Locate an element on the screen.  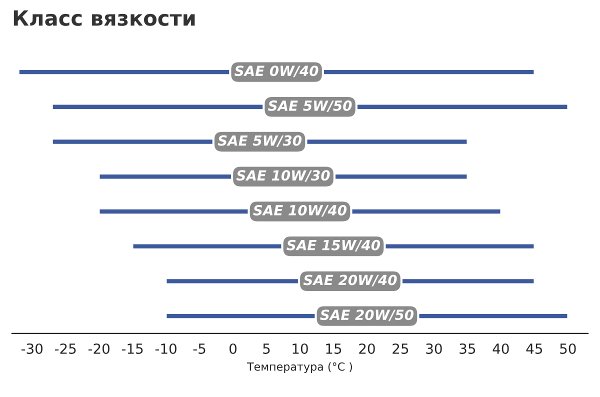
y-tick-label: SAE 20W/50 is located at coordinates (367, 316).